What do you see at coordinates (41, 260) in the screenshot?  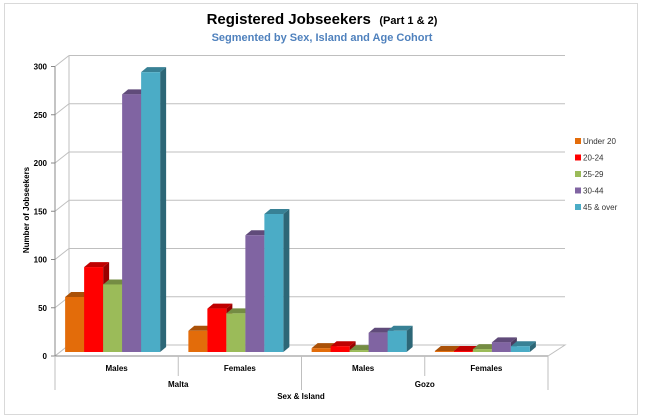 I see `y-tick-label: 100` at bounding box center [41, 260].